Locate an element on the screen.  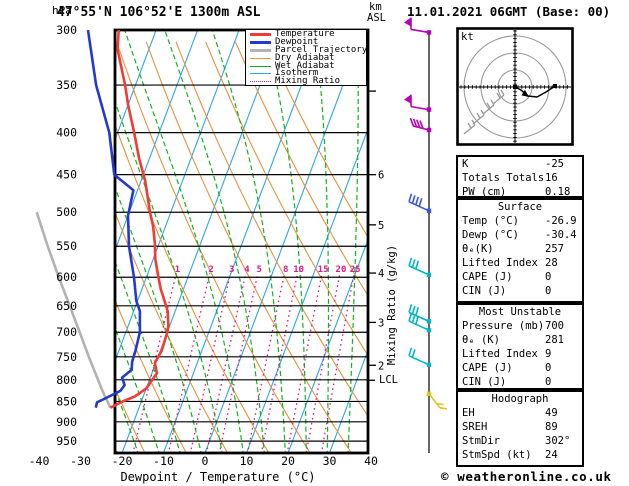
km-tick-label: 2 is located at coordinates (381, 366).